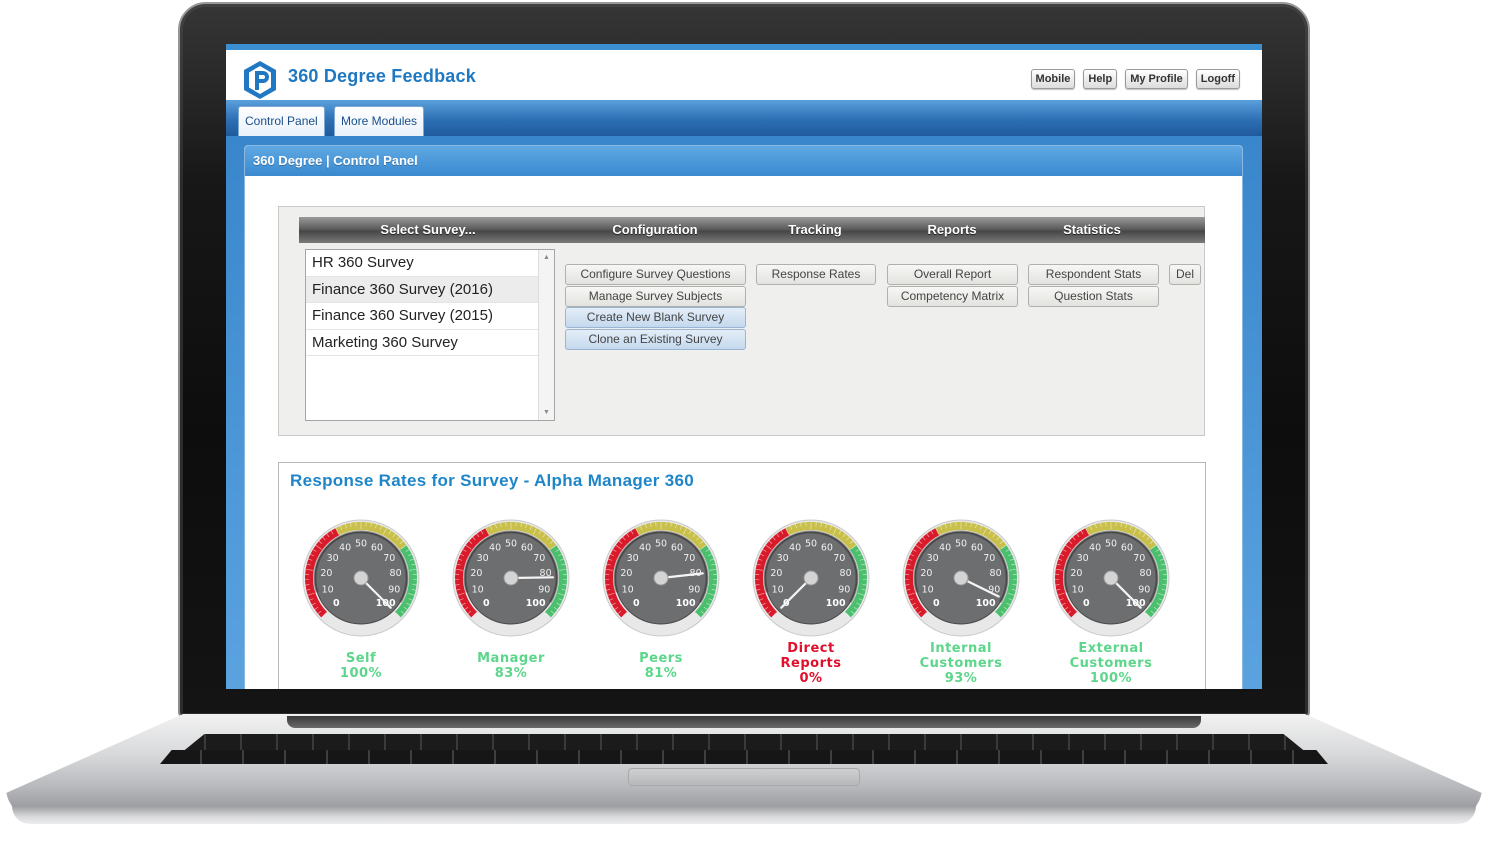 The image size is (1488, 844). What do you see at coordinates (422, 316) in the screenshot?
I see `survey-item: Finance 360 Survey (2015)` at bounding box center [422, 316].